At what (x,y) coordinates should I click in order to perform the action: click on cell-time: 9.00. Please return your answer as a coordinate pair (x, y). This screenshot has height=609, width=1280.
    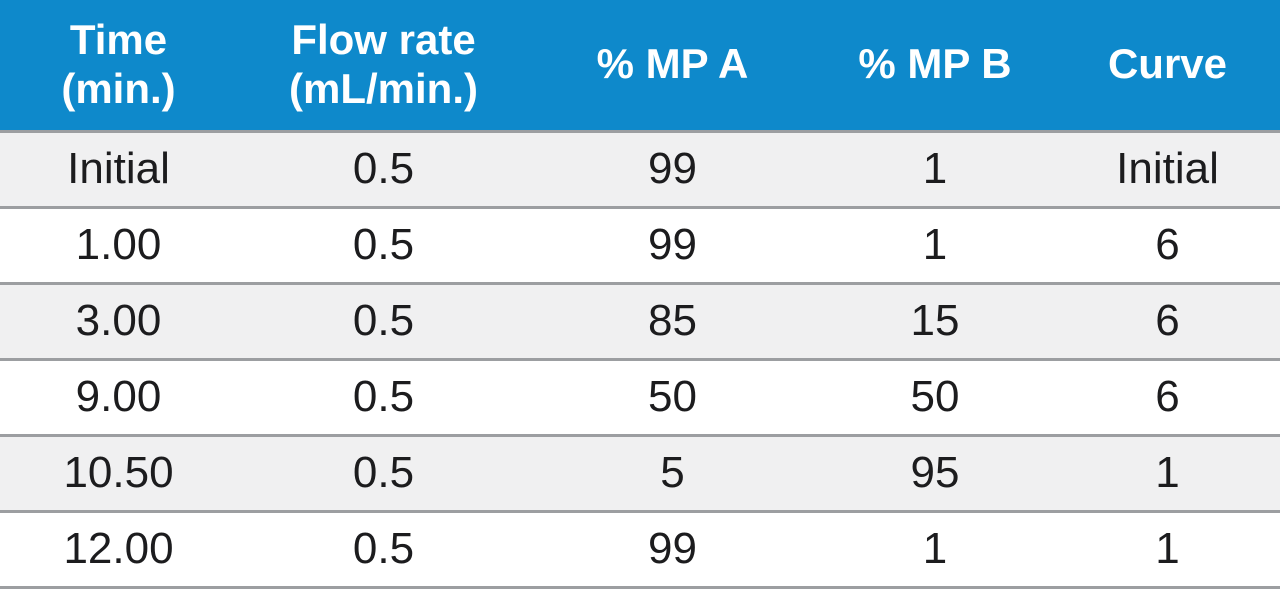
    Looking at the image, I should click on (118, 398).